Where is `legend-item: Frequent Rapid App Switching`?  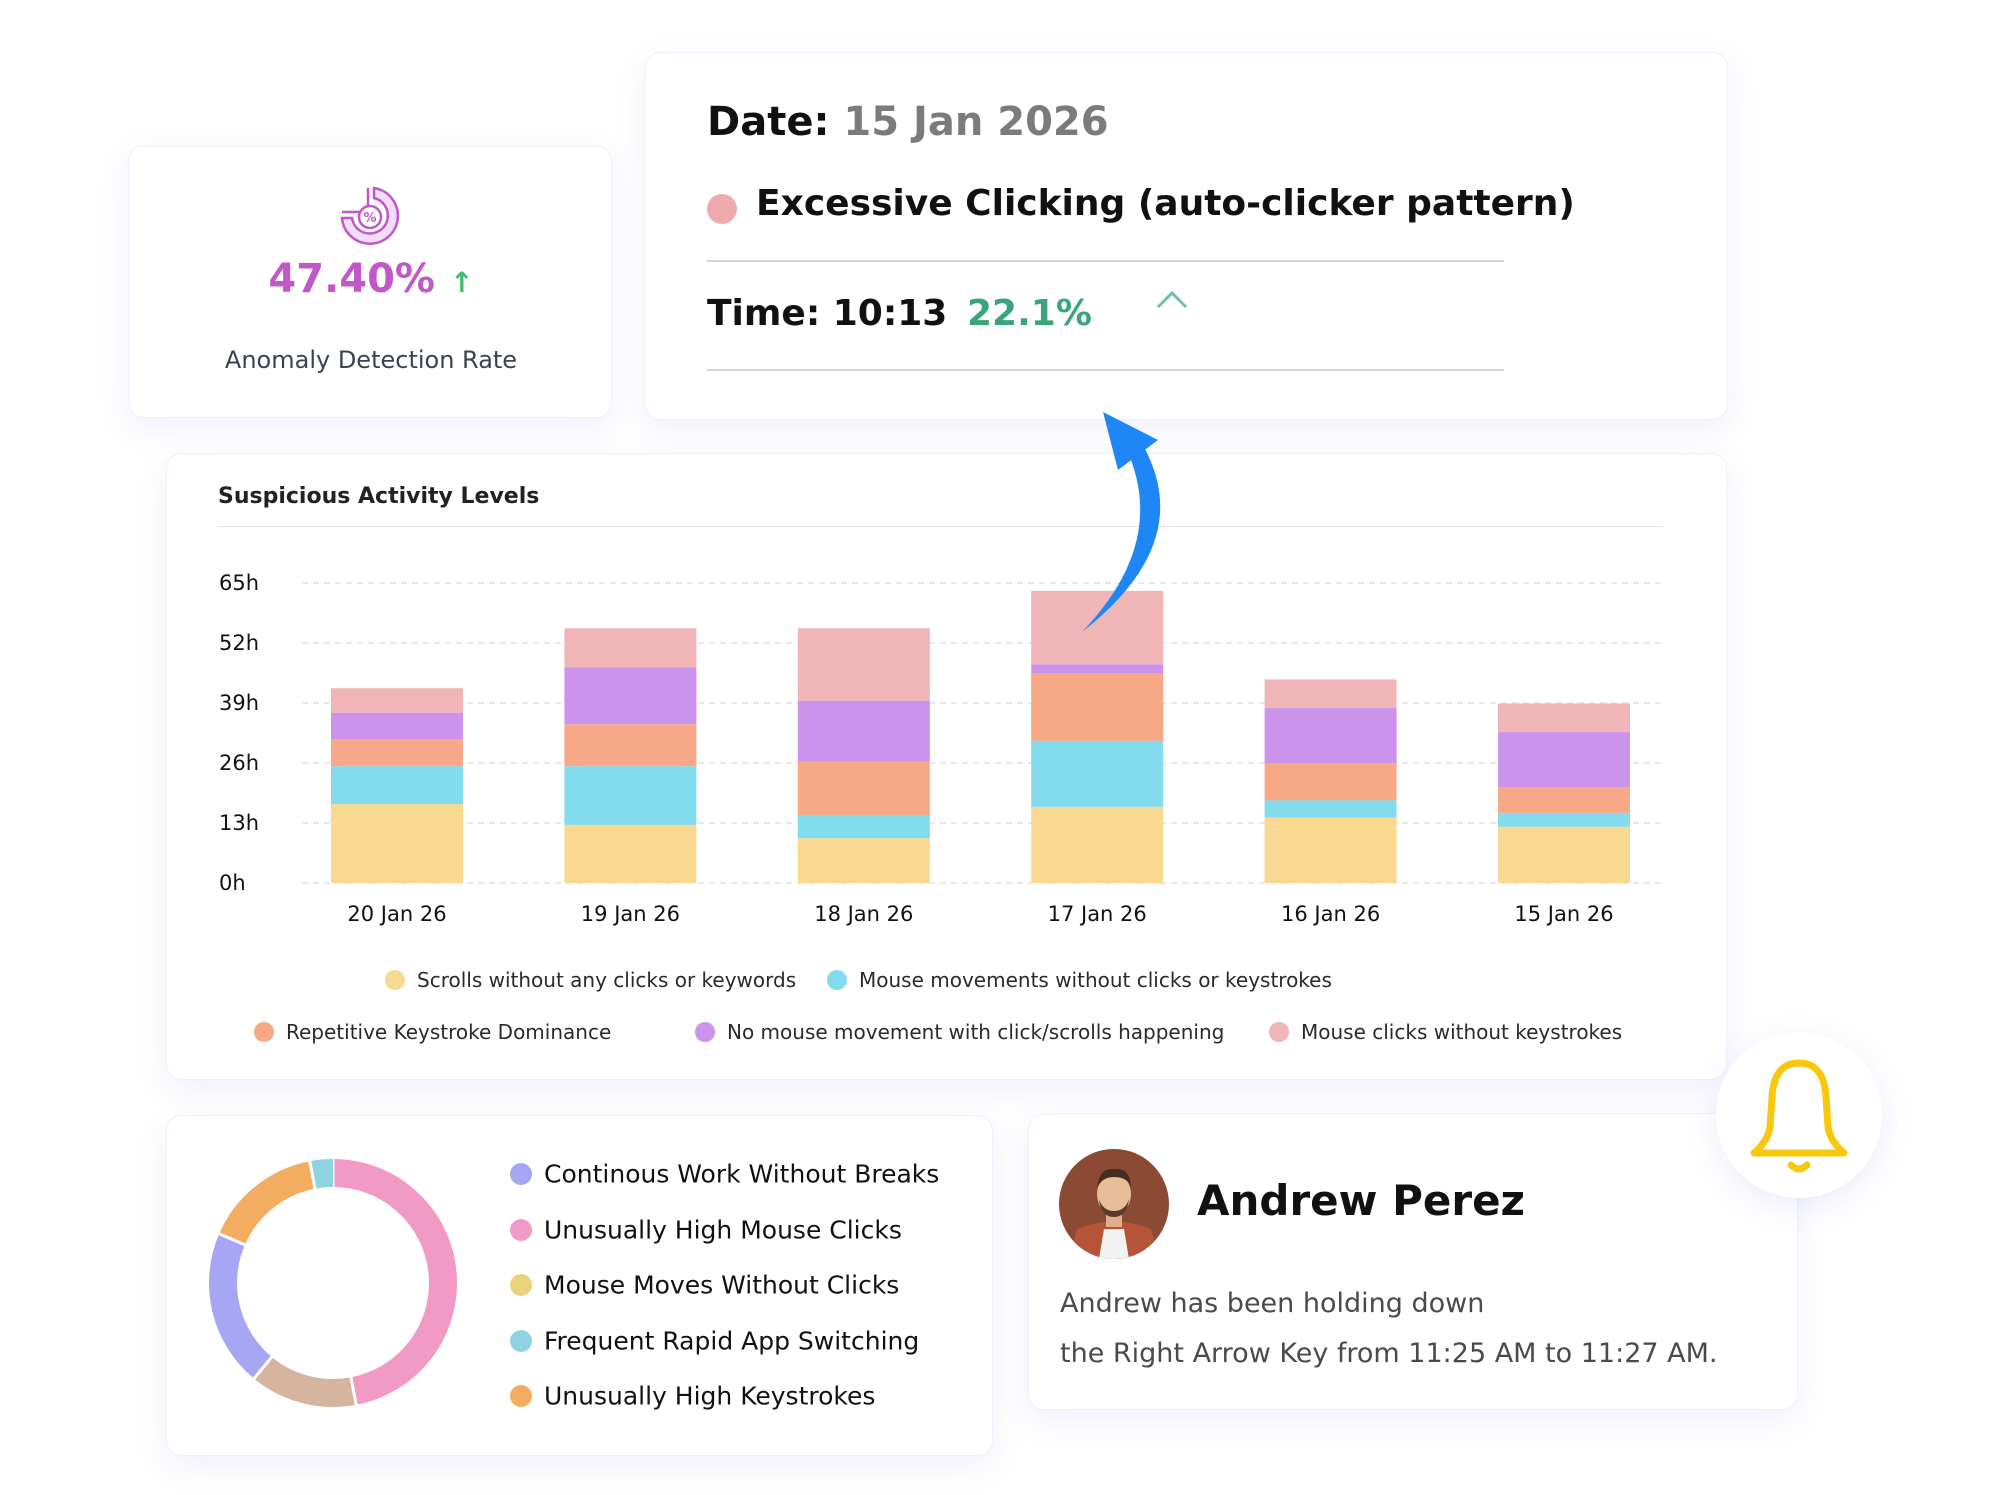
legend-item: Frequent Rapid App Switching is located at coordinates (732, 1340).